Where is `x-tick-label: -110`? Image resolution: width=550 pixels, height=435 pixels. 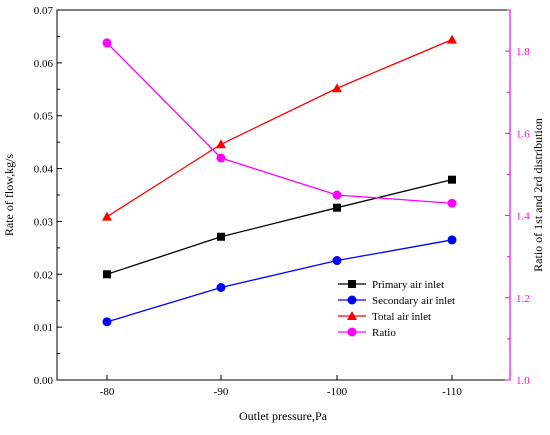
x-tick-label: -110 is located at coordinates (452, 392).